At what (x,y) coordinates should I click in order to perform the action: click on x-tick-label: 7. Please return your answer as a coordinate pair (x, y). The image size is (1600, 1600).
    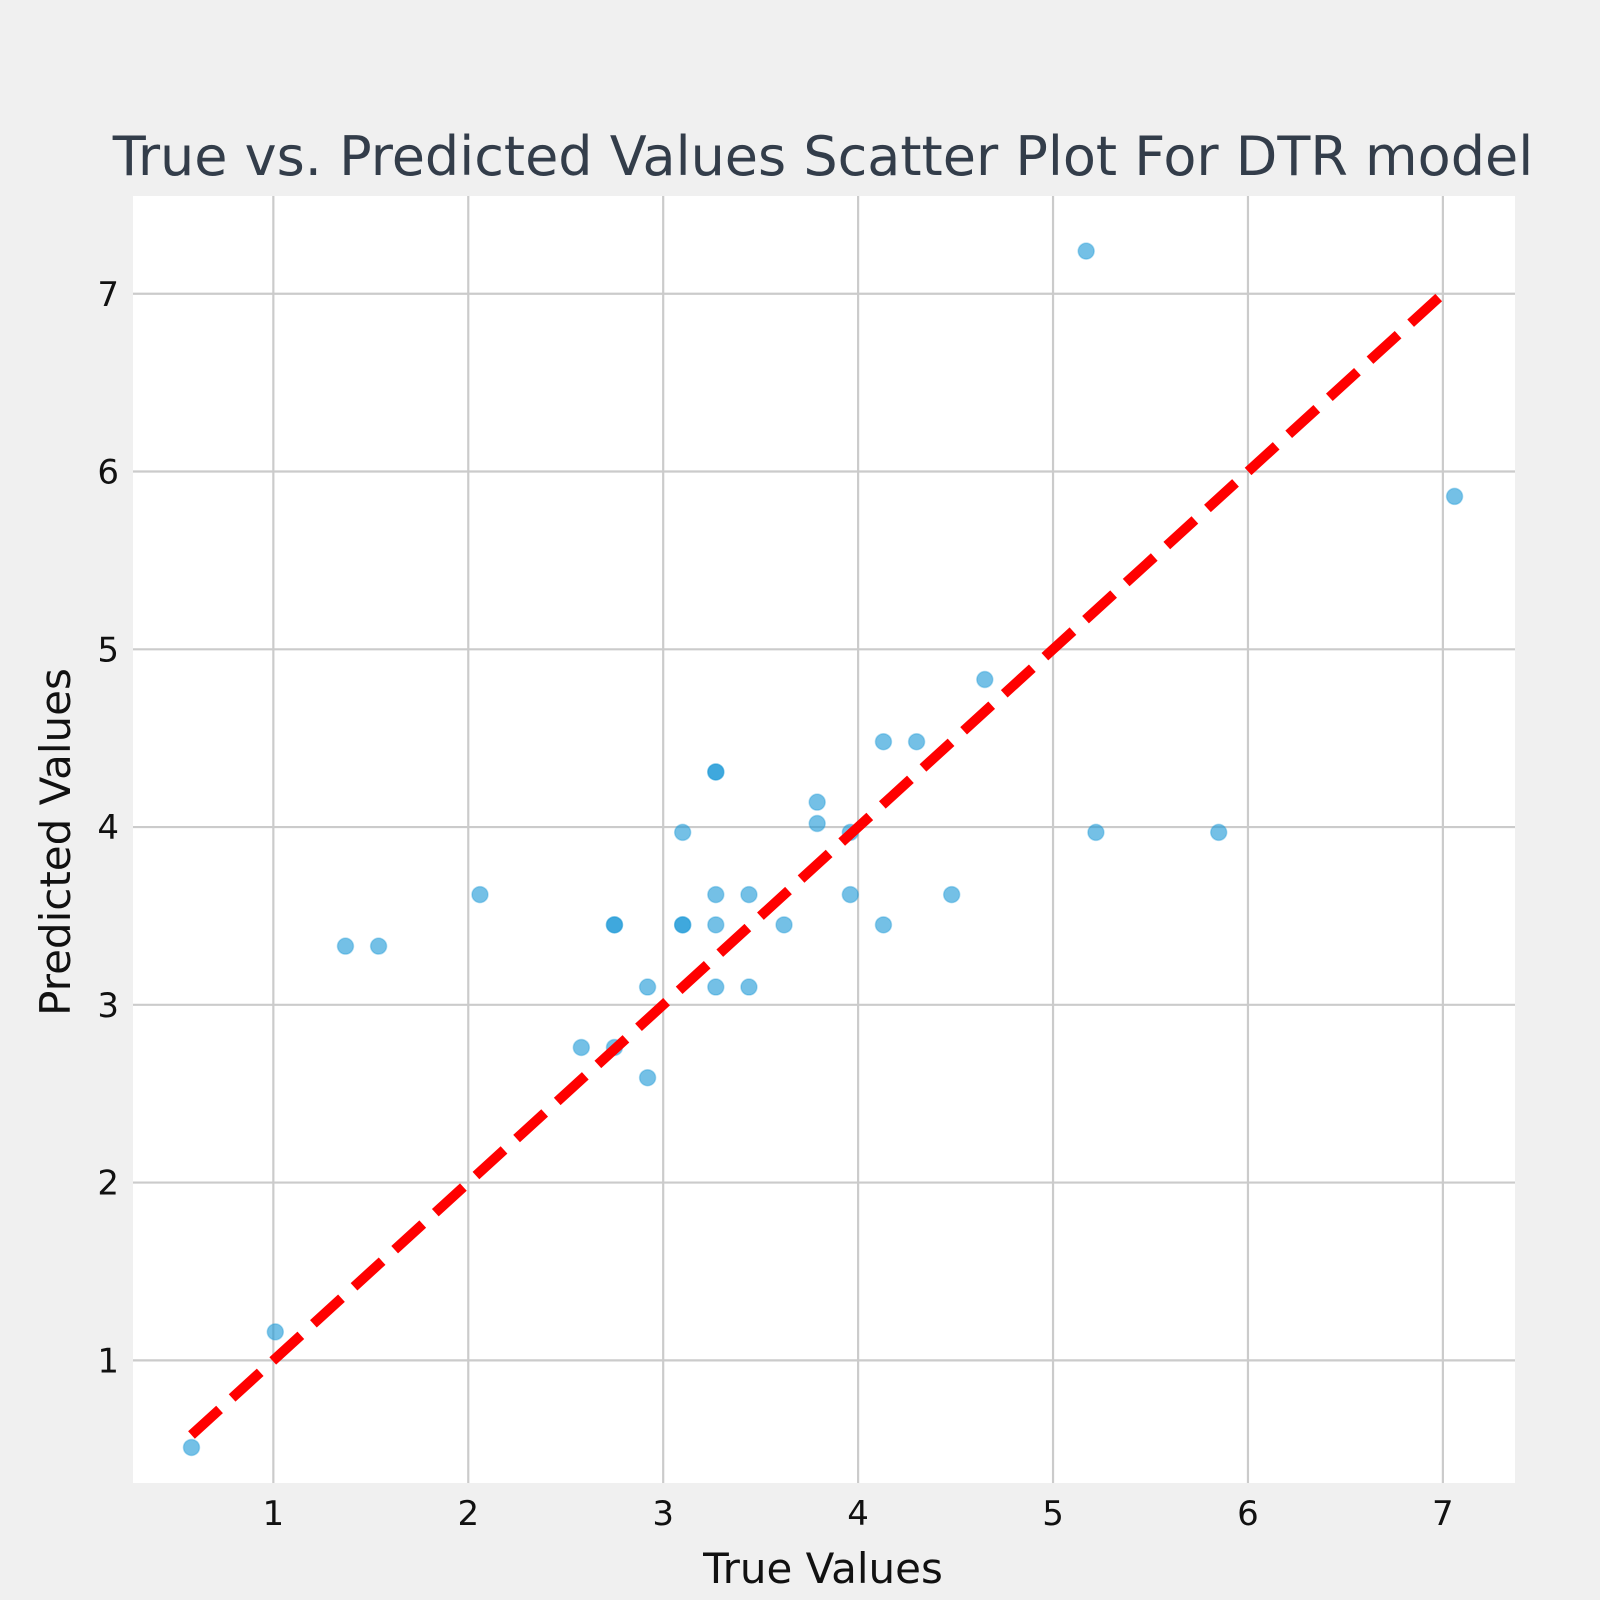
    Looking at the image, I should click on (1443, 1514).